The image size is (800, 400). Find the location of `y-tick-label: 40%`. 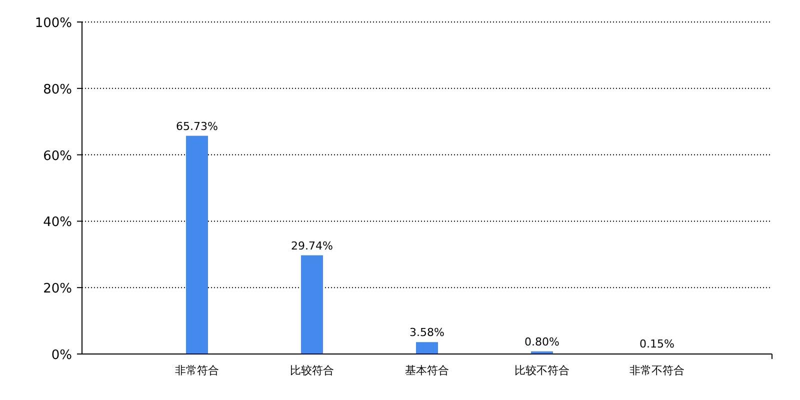

y-tick-label: 40% is located at coordinates (57, 222).